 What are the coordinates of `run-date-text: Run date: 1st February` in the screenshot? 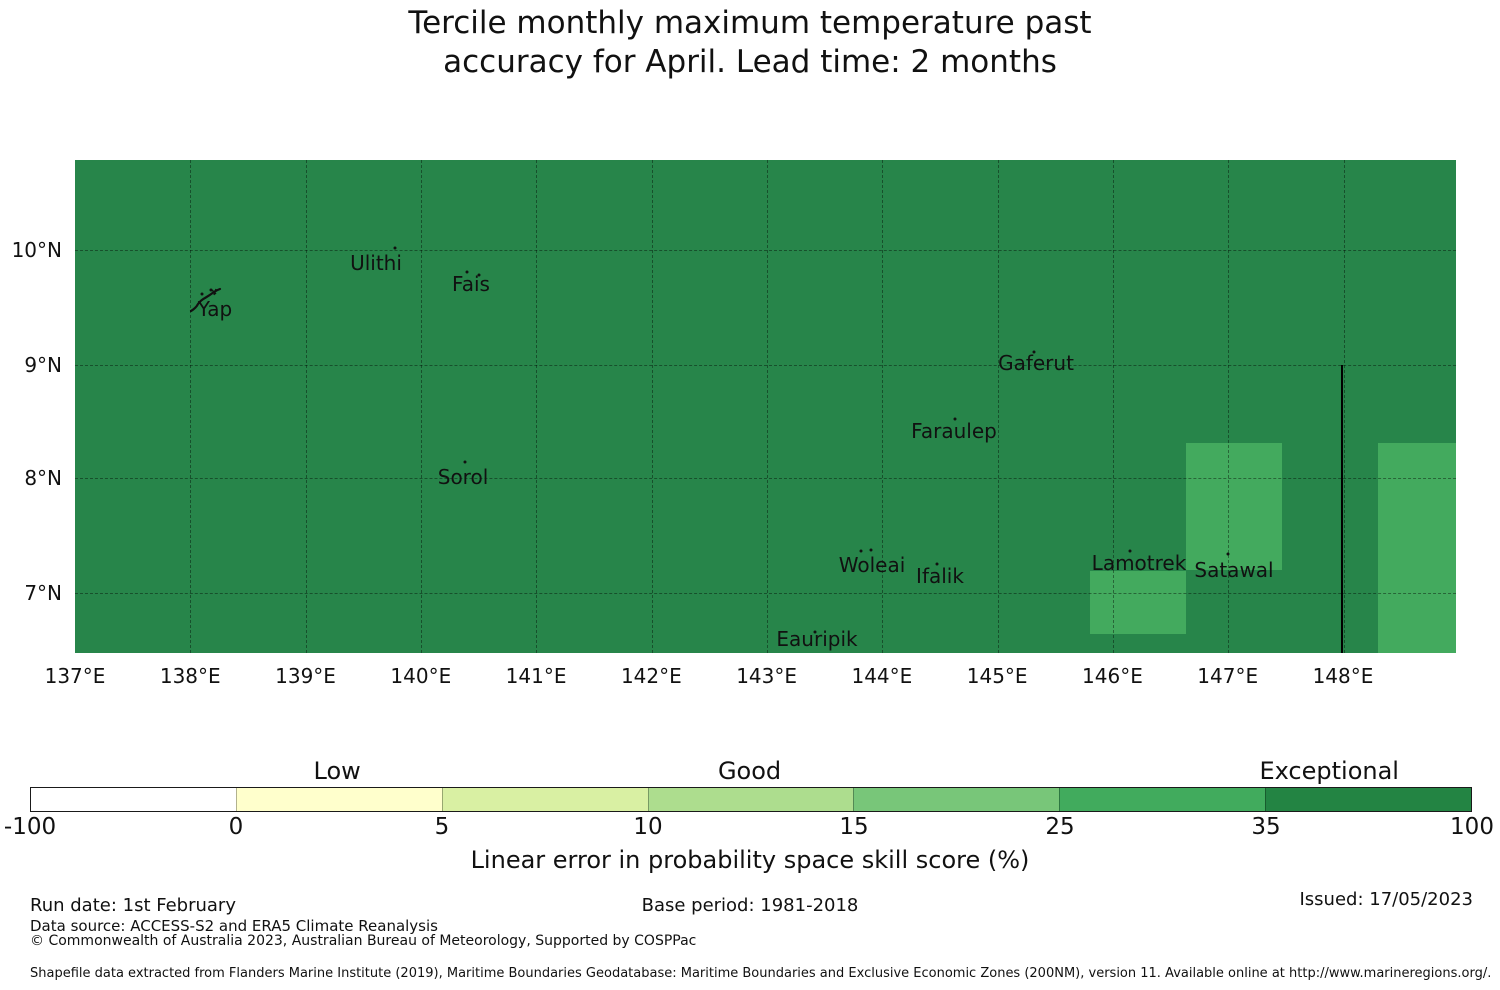 It's located at (133, 905).